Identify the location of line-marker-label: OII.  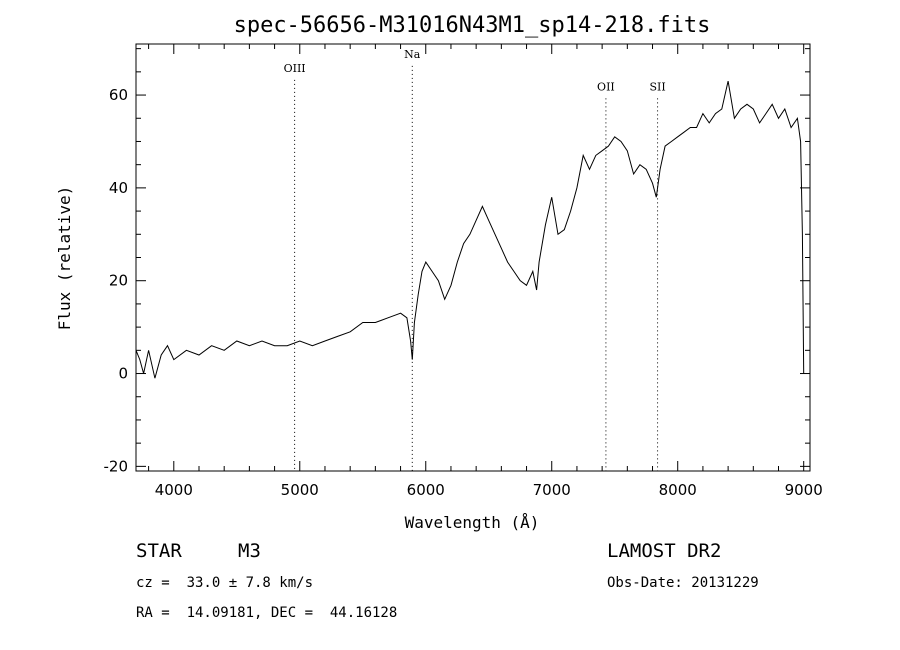
(606, 86).